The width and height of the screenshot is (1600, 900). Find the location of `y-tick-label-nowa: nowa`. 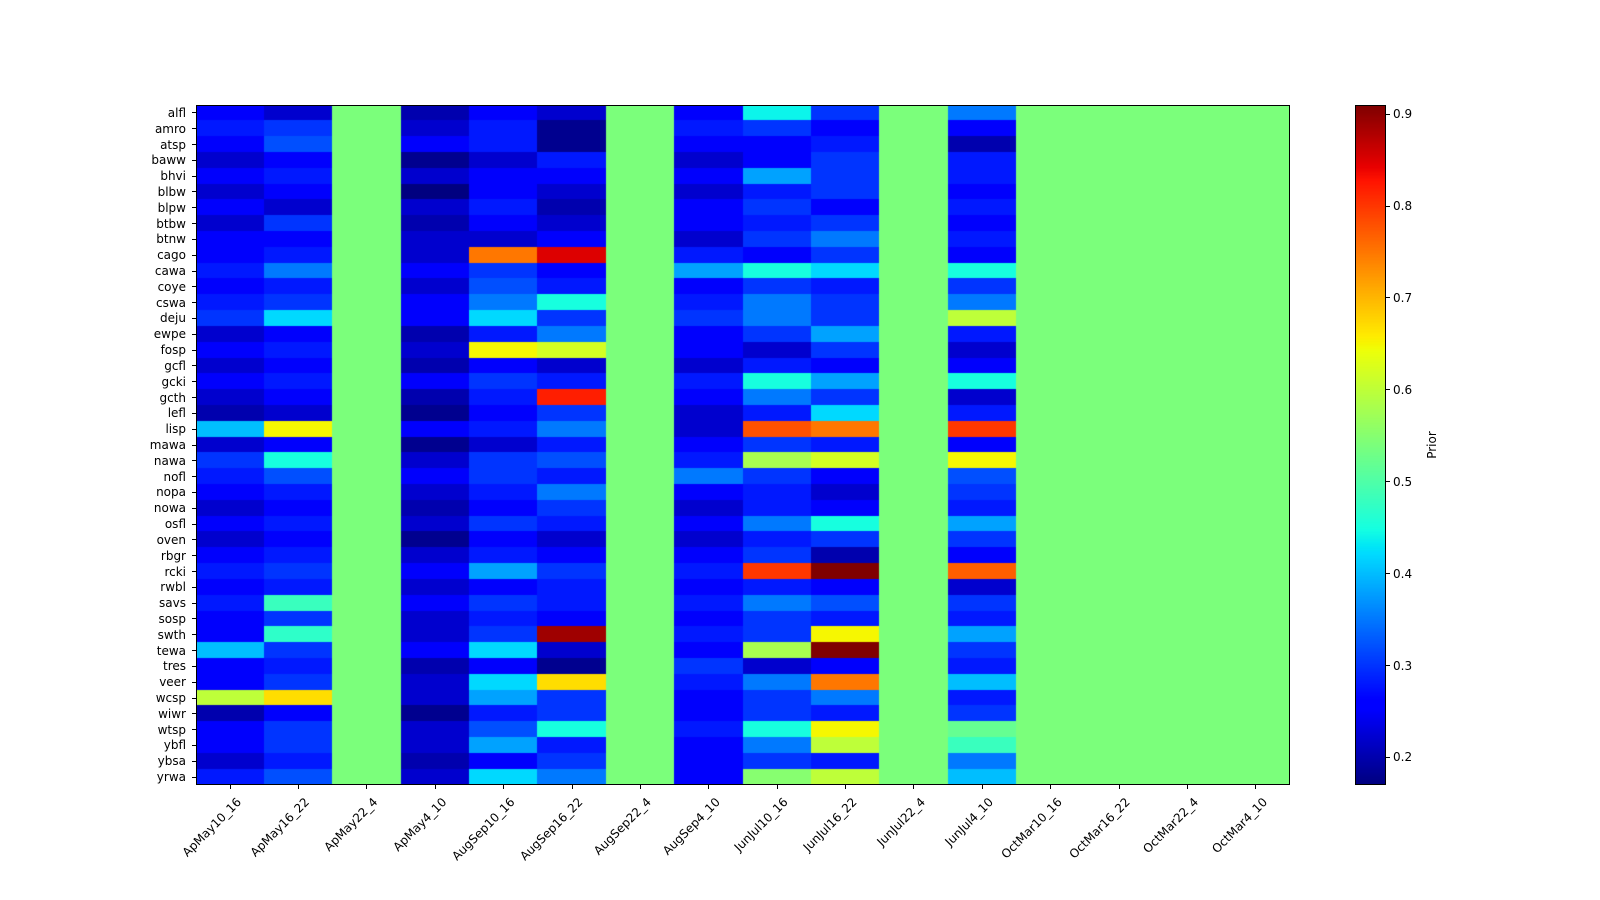

y-tick-label-nowa: nowa is located at coordinates (169, 508).